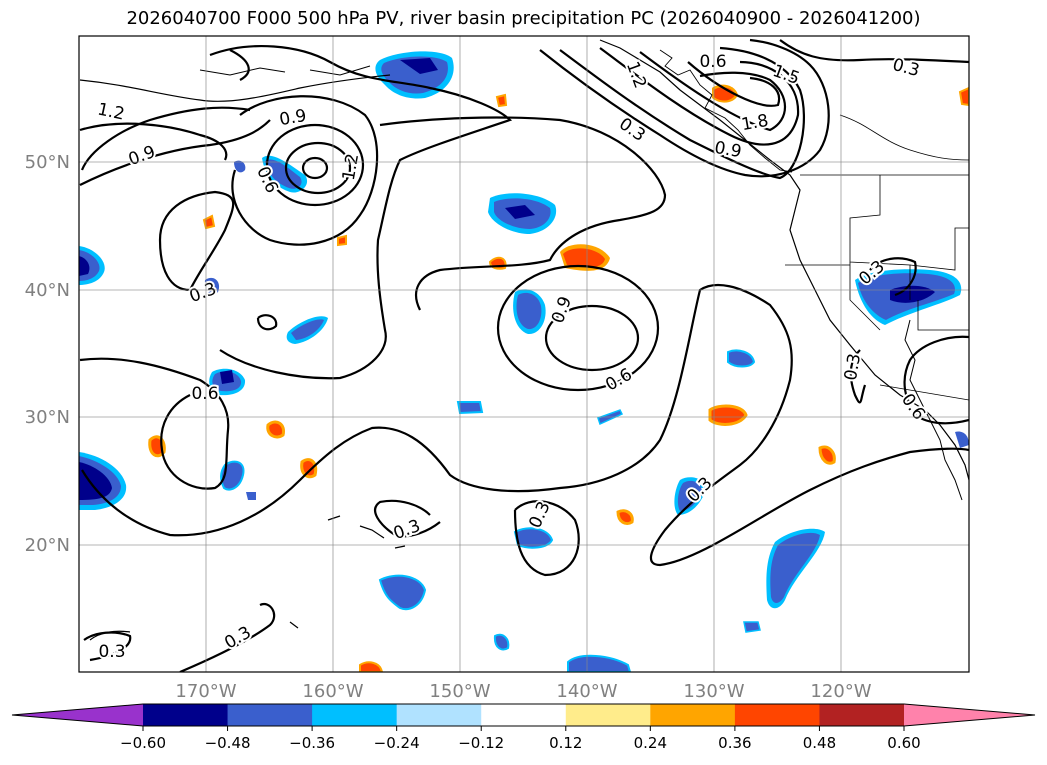 The image size is (1047, 765). What do you see at coordinates (481, 743) in the screenshot?
I see `colorbar-tick-label: −0.12` at bounding box center [481, 743].